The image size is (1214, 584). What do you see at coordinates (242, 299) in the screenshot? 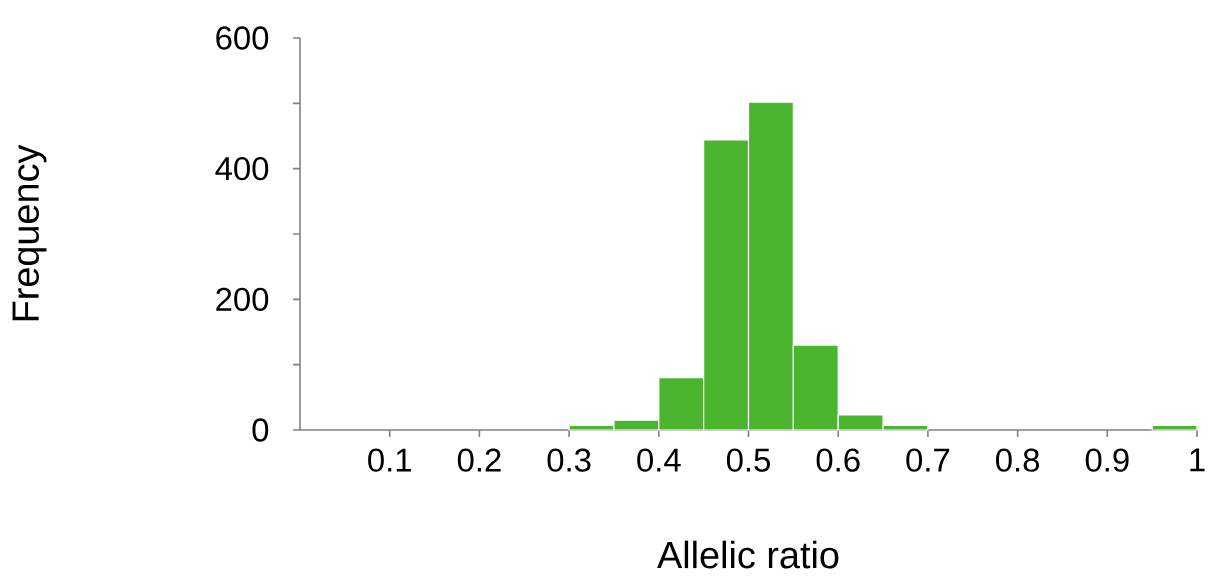
I see `y-tick-label: 200` at bounding box center [242, 299].